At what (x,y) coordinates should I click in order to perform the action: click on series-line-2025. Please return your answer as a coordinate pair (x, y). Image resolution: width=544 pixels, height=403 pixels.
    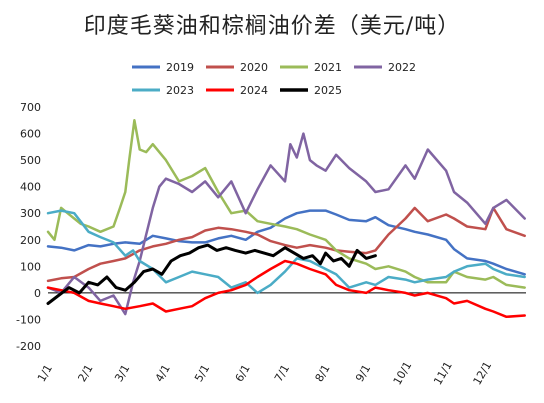
    Looking at the image, I should click on (211, 274).